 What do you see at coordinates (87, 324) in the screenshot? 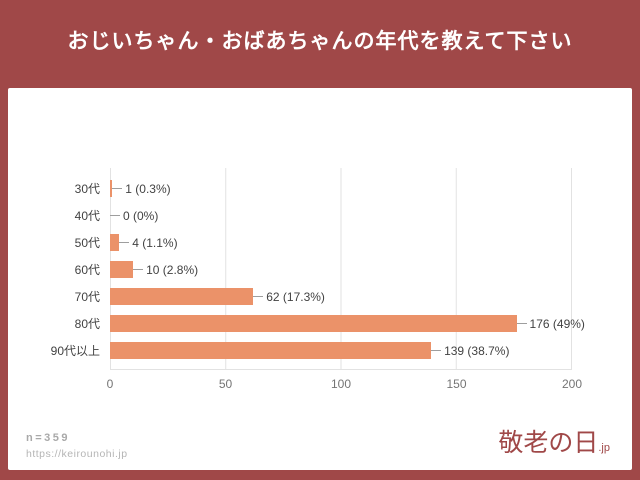
I see `category-label: 80代` at bounding box center [87, 324].